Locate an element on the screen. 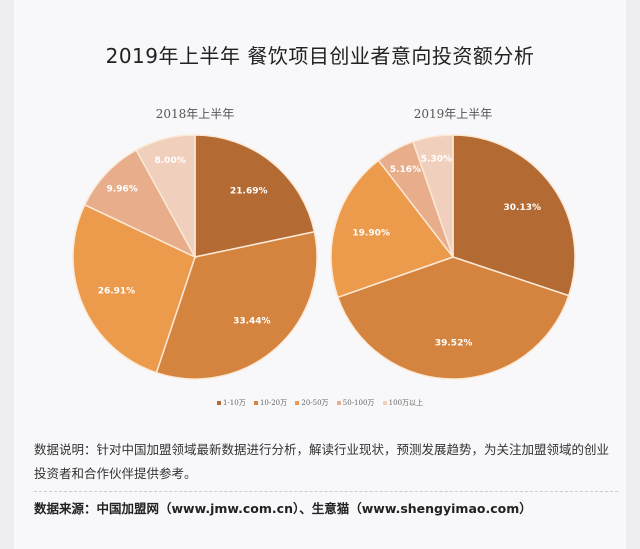  legend: 1-10万 10-20万 20-50万 50-100万 100万以上 is located at coordinates (320, 403).